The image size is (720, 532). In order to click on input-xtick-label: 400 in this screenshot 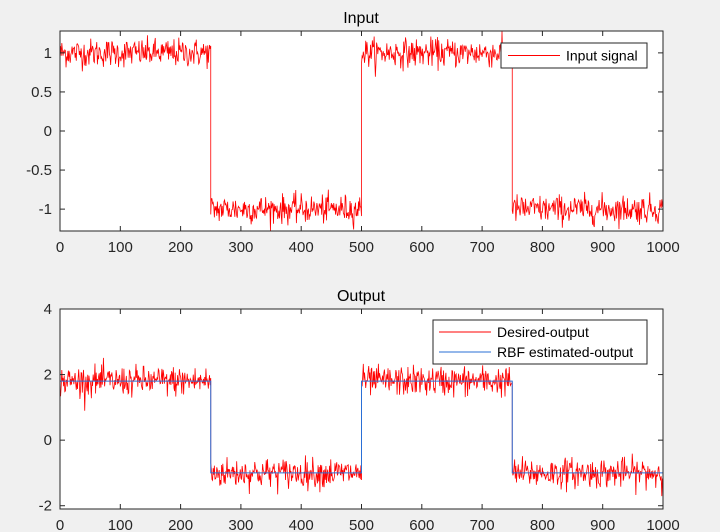, I will do `click(301, 247)`.